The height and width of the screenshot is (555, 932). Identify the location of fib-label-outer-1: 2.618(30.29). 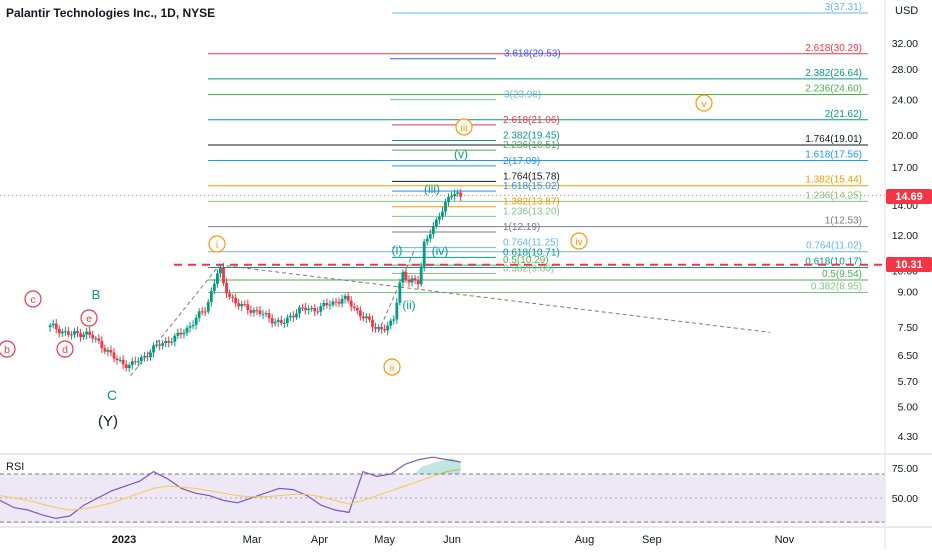
(833, 48).